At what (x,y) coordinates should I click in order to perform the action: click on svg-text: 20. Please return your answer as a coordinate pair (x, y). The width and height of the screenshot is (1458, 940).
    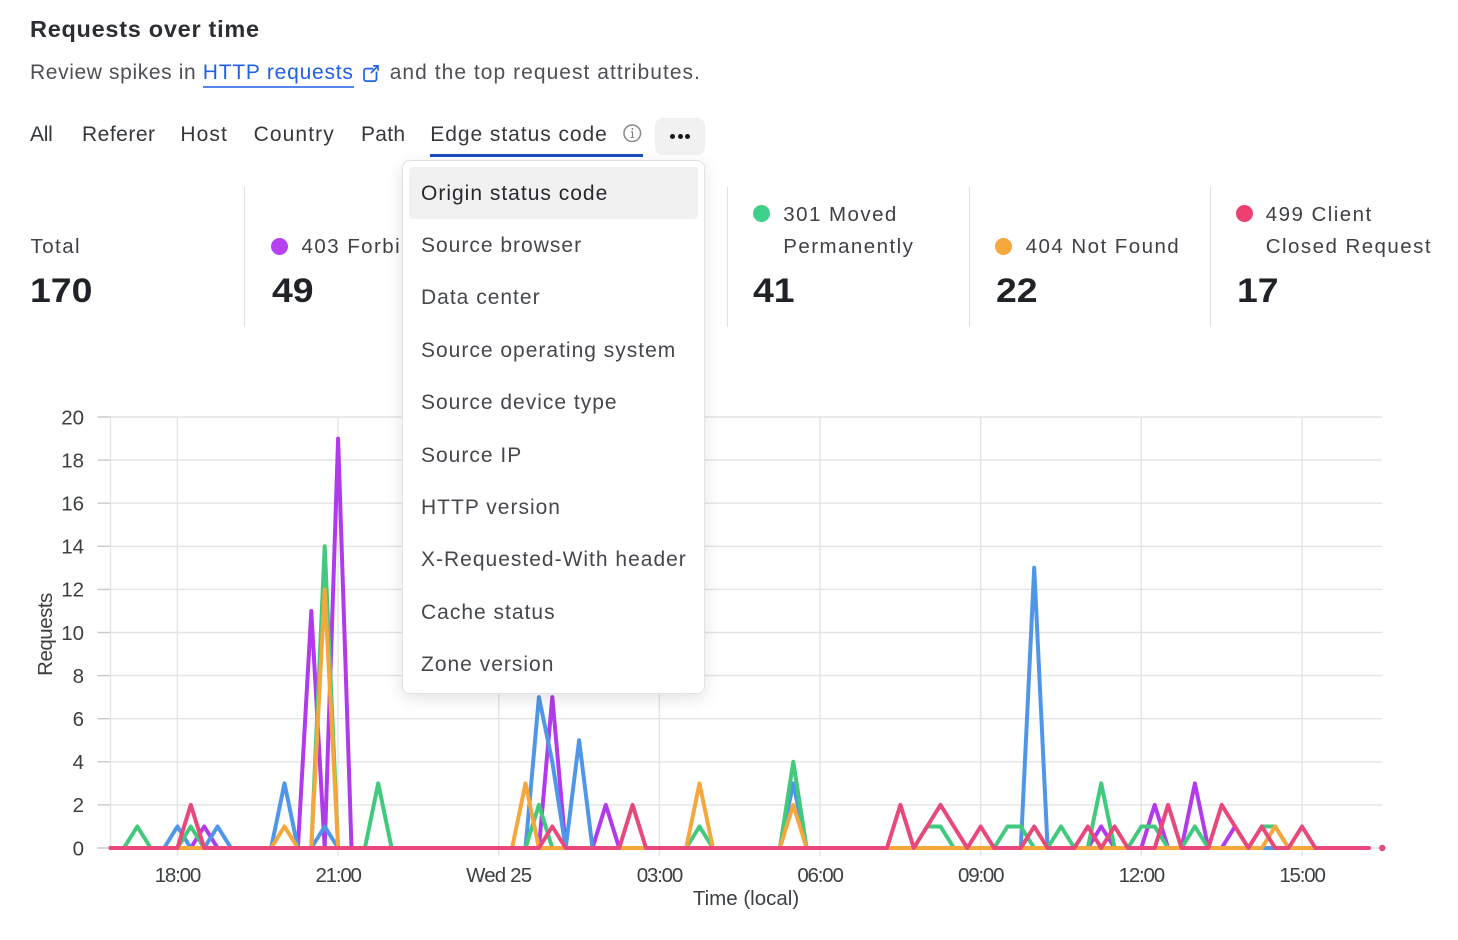
    Looking at the image, I should click on (72, 417).